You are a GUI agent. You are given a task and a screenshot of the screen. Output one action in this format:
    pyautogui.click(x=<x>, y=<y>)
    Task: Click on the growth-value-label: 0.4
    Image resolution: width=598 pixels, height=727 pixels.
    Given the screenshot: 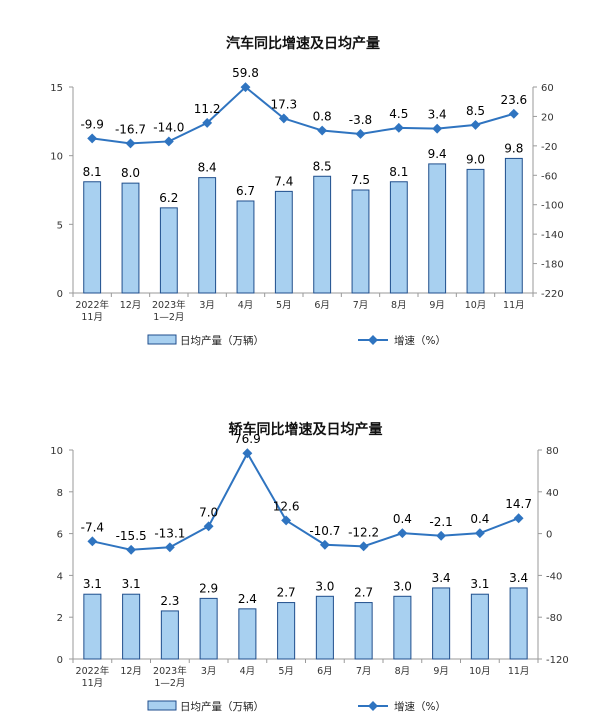 What is the action you would take?
    pyautogui.click(x=402, y=519)
    